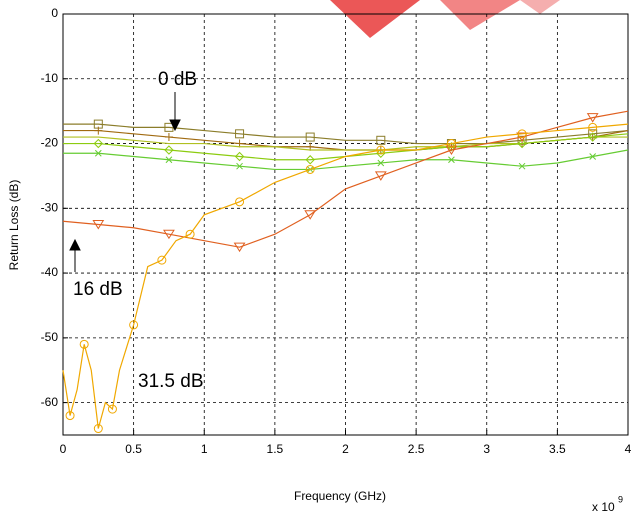 The height and width of the screenshot is (515, 631). Describe the element at coordinates (98, 289) in the screenshot. I see `annotation: 16 dB` at that location.